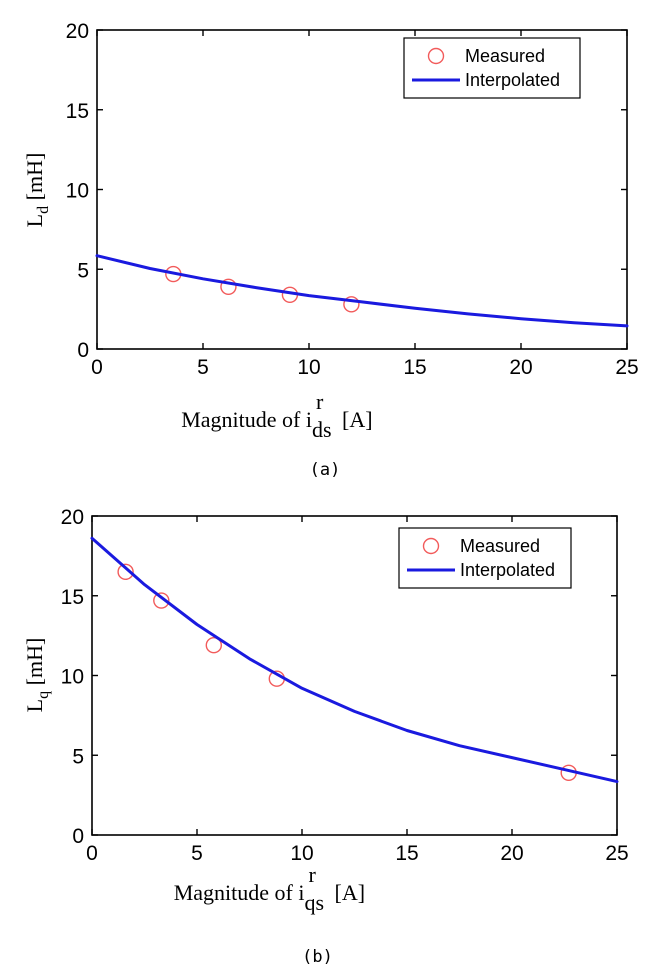 The image size is (650, 974). I want to click on y-axis-label-subscript: d, so click(43, 210).